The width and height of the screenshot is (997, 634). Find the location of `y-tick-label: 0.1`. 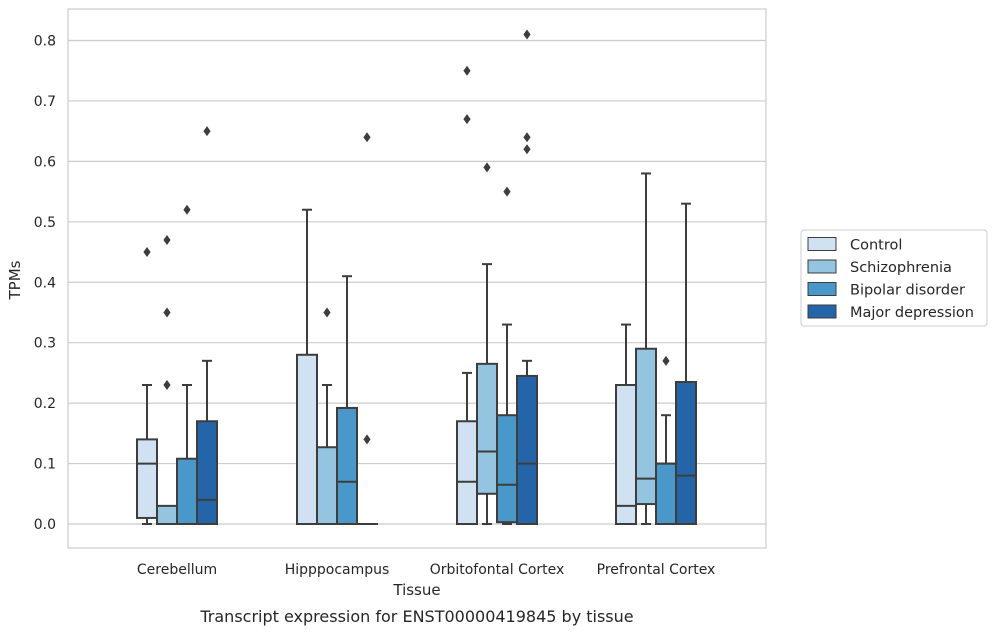

y-tick-label: 0.1 is located at coordinates (45, 465).